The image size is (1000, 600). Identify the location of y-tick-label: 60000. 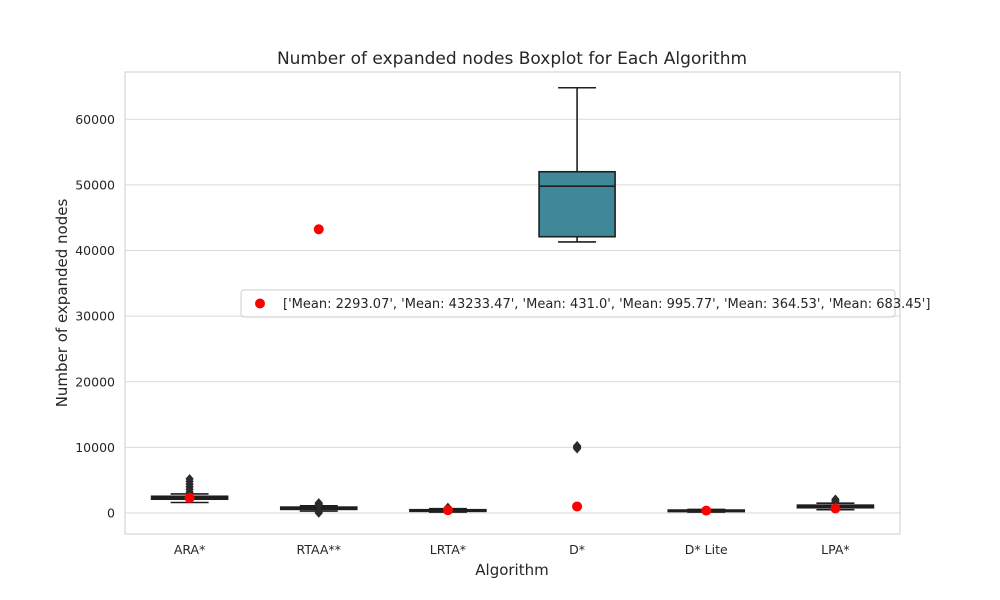
(95, 119).